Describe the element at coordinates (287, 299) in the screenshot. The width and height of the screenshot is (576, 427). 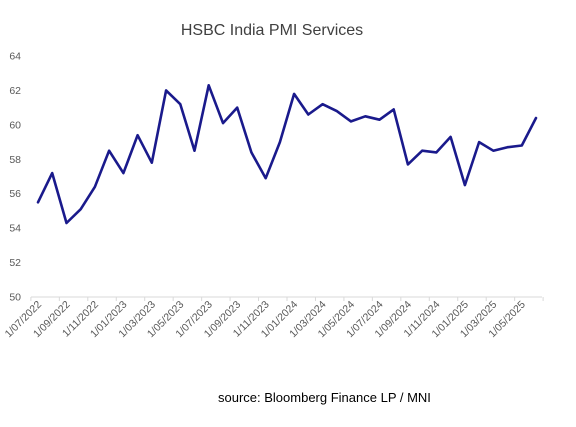
I see `x-axis-tickmarks` at that location.